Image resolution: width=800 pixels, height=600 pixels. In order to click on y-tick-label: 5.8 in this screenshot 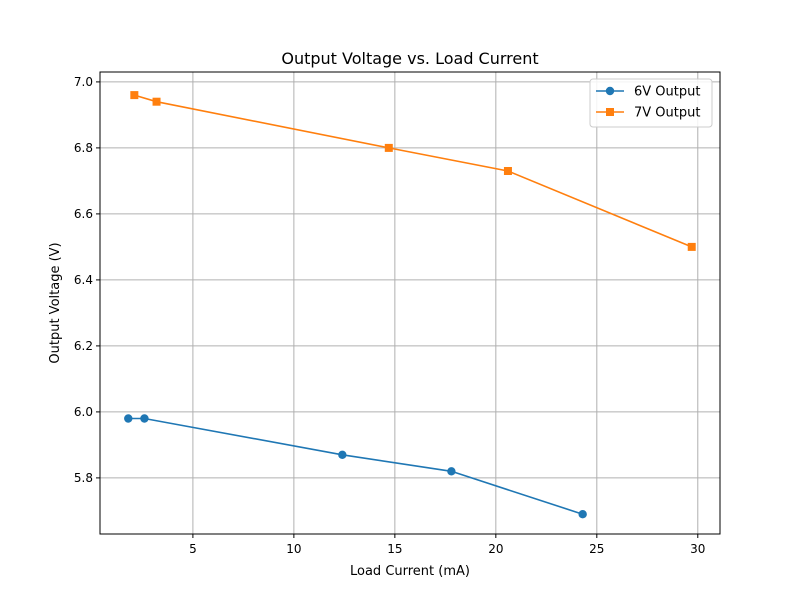, I will do `click(83, 478)`.